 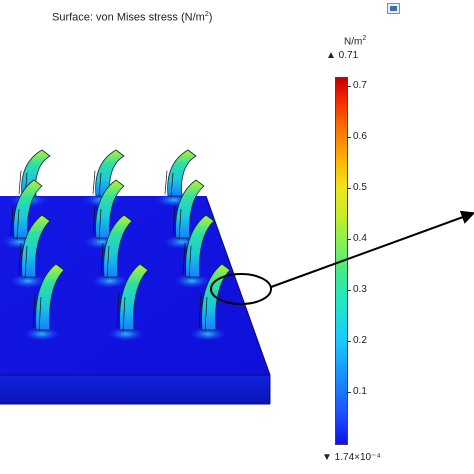 I want to click on colorbar-tick-label: 0.4, so click(x=360, y=238).